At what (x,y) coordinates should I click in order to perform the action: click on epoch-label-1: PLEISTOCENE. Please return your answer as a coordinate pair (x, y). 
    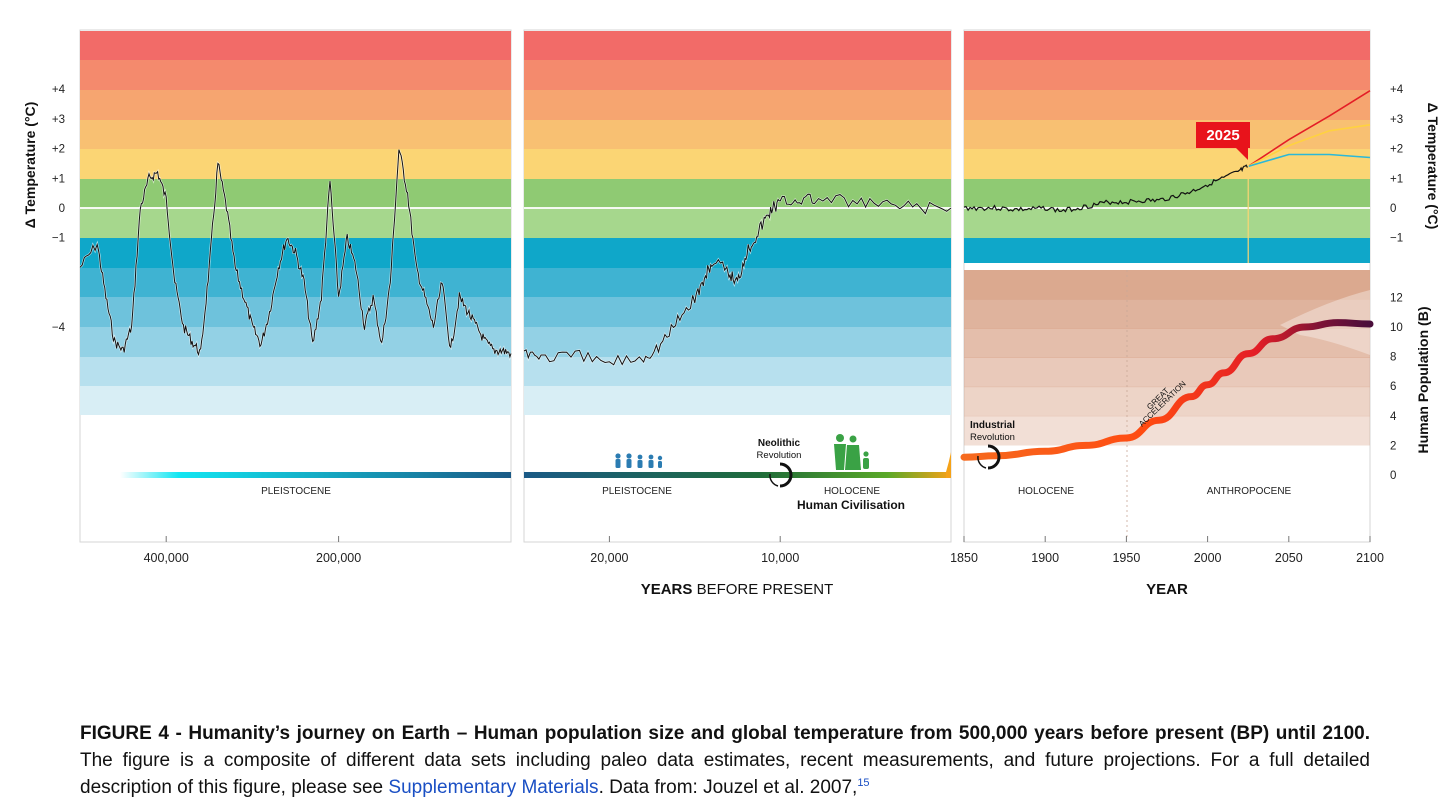
    Looking at the image, I should click on (296, 491).